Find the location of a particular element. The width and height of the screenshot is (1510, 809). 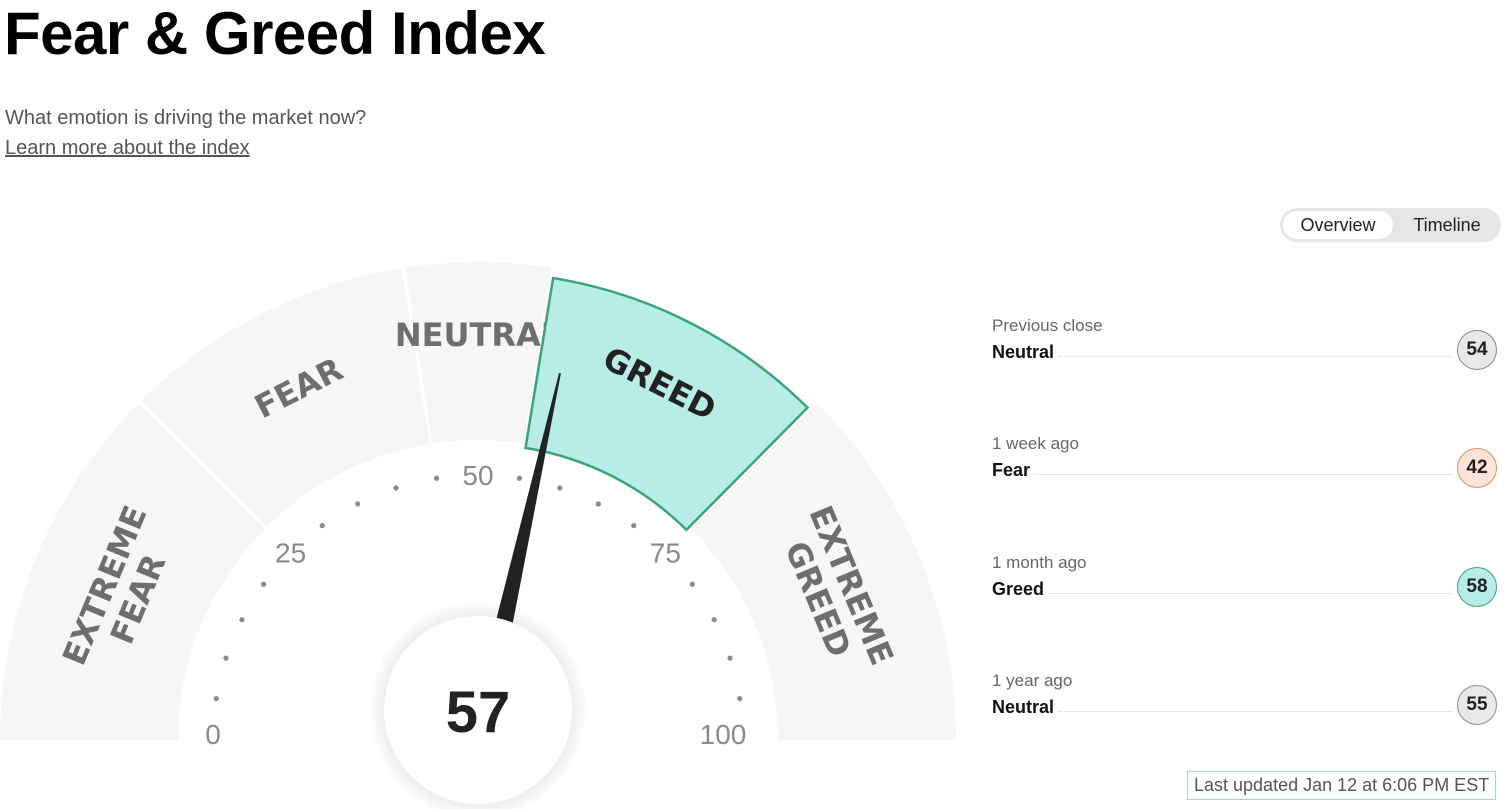

history-score-badge: 55 is located at coordinates (1477, 705).